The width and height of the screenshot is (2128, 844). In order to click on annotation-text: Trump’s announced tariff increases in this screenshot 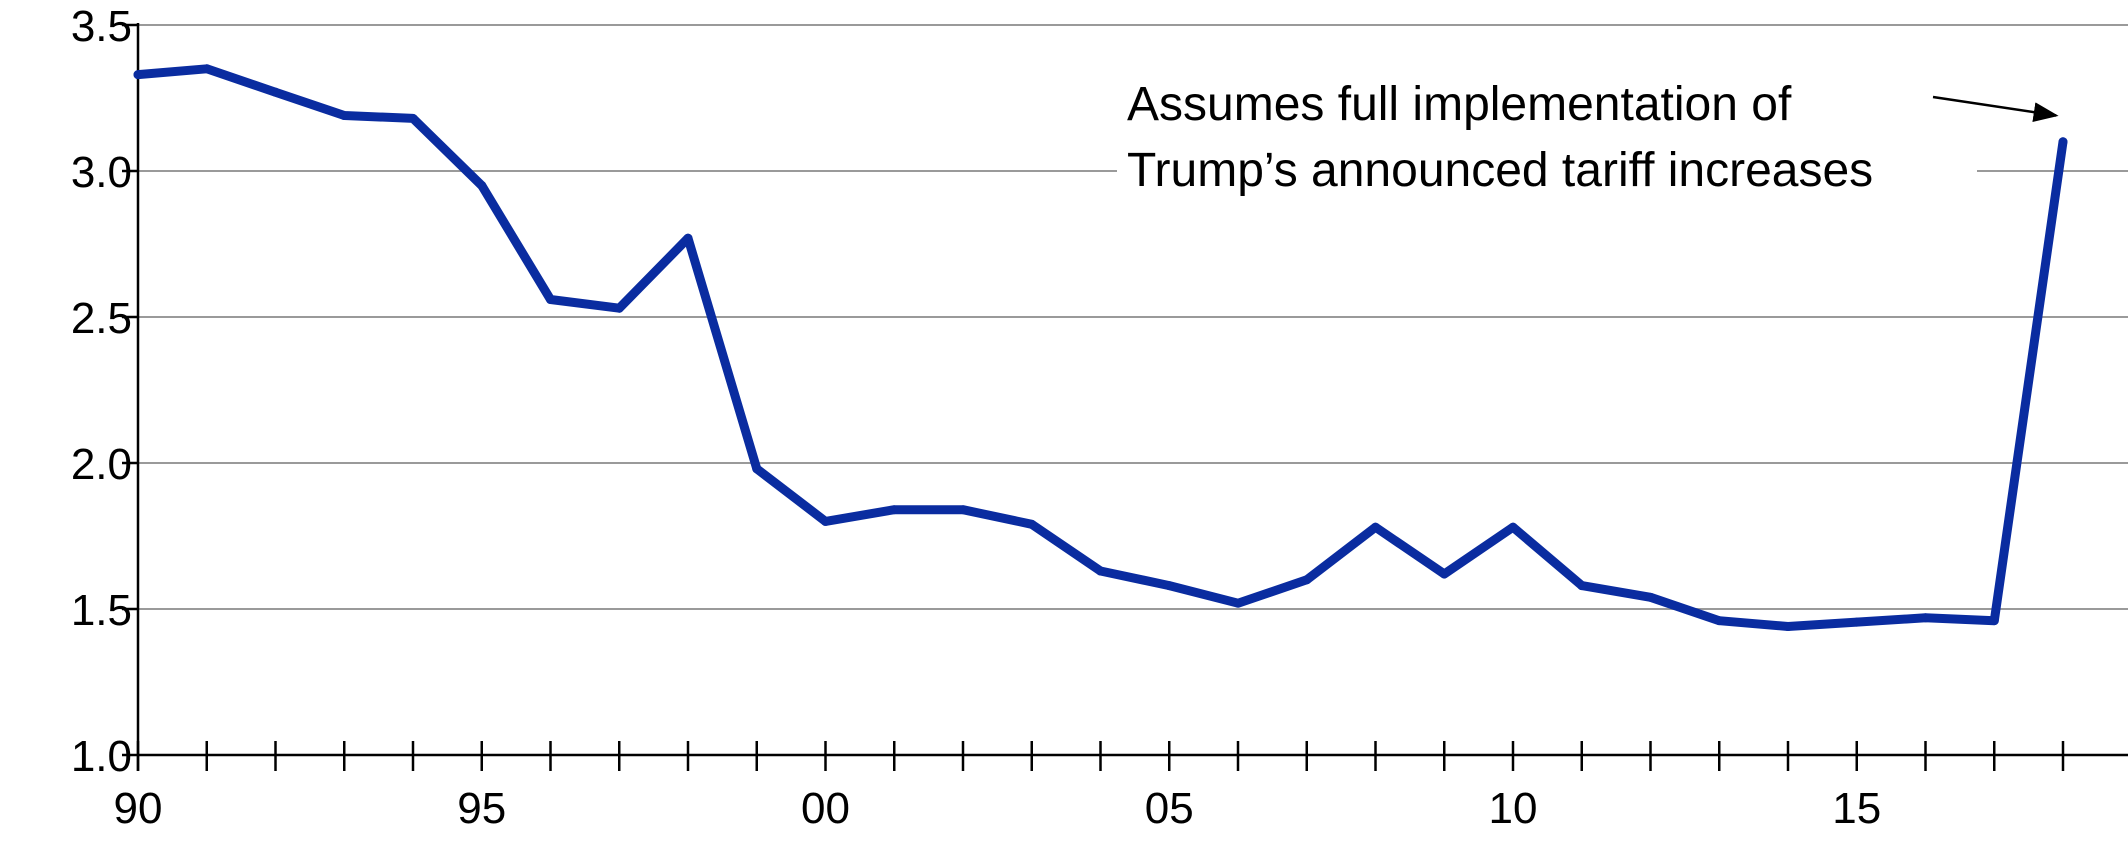, I will do `click(1500, 170)`.